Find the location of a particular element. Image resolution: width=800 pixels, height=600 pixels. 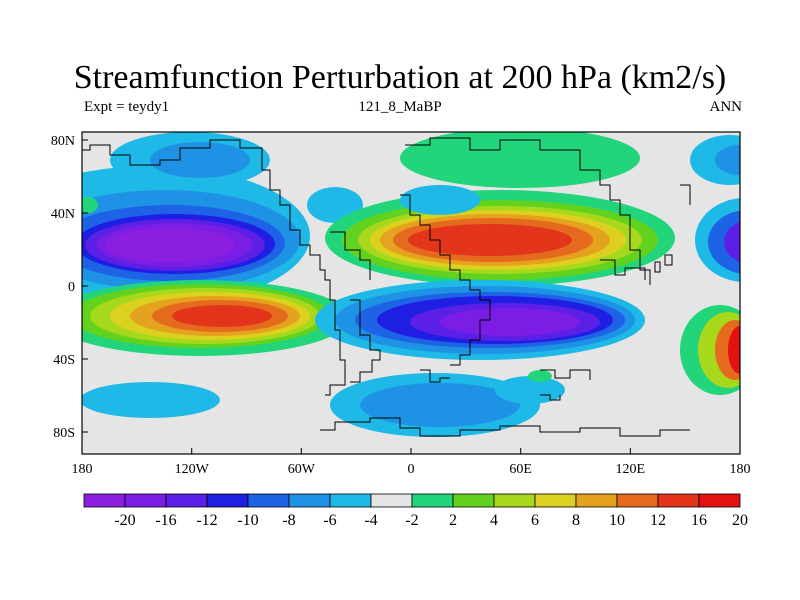

colorbar-label: 16 is located at coordinates (699, 520).